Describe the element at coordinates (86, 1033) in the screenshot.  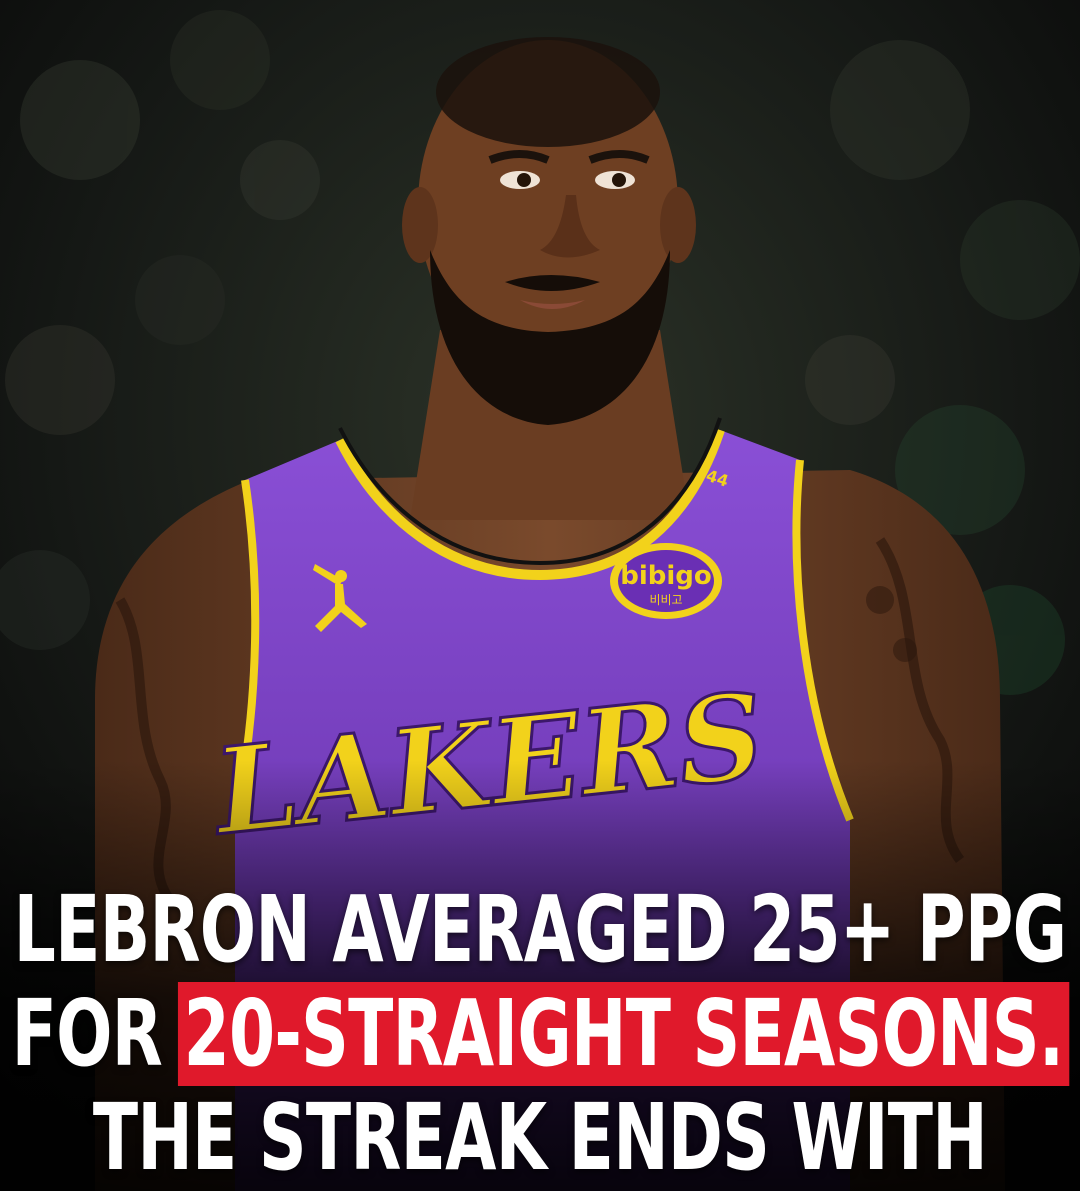
I see `headline-line-2-prefix: FOR` at that location.